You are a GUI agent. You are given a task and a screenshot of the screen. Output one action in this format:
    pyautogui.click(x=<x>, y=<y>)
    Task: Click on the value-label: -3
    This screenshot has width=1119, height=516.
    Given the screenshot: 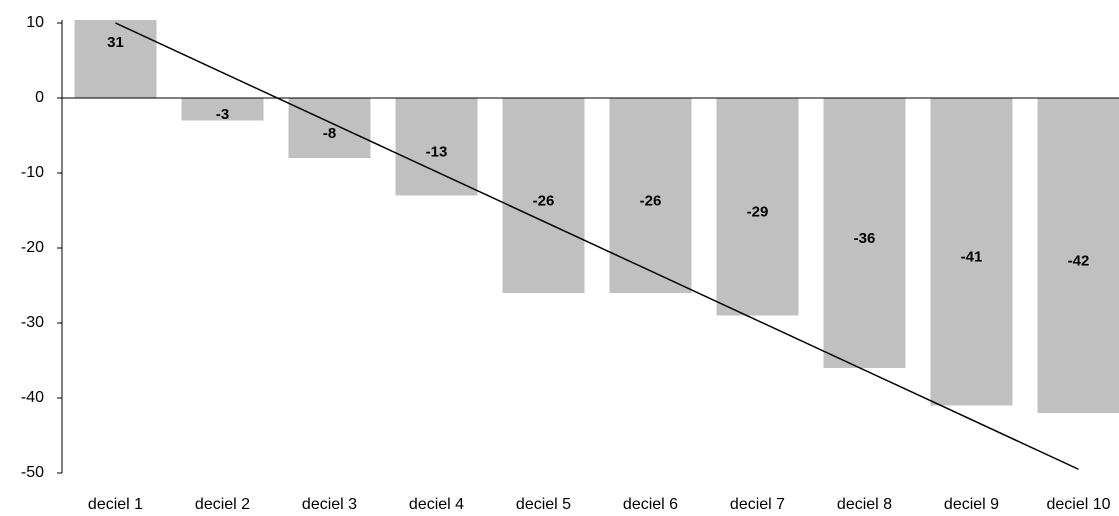 What is the action you would take?
    pyautogui.click(x=222, y=114)
    